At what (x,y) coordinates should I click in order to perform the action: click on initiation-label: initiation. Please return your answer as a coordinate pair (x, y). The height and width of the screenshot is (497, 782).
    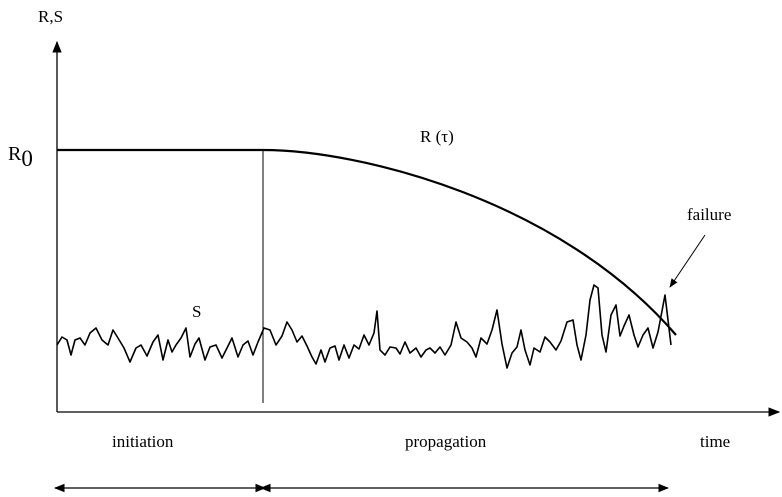
    Looking at the image, I should click on (143, 441).